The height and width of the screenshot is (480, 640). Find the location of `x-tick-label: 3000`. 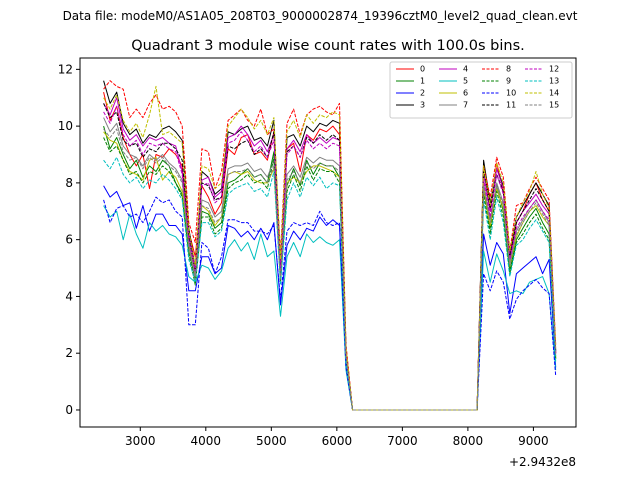

x-tick-label: 3000 is located at coordinates (140, 441).